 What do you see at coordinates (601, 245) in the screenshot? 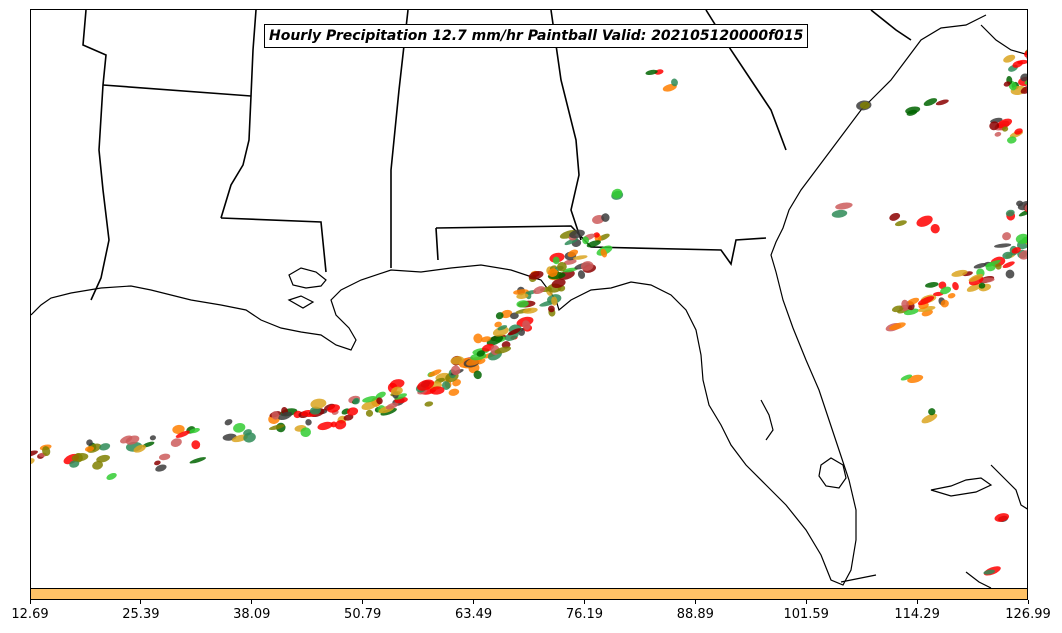
I see `state-line-al-fl` at bounding box center [601, 245].